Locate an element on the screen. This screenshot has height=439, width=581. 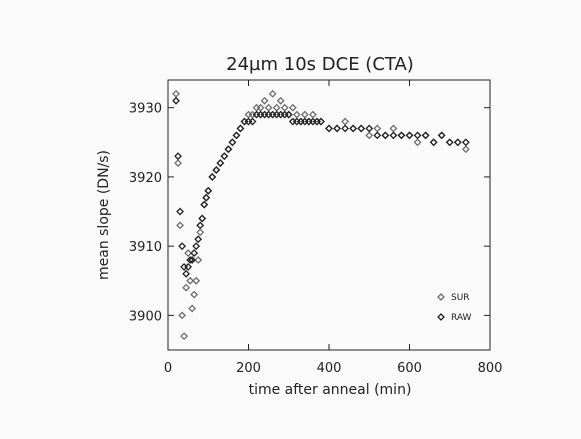
x-tick-label: 0 is located at coordinates (168, 368).